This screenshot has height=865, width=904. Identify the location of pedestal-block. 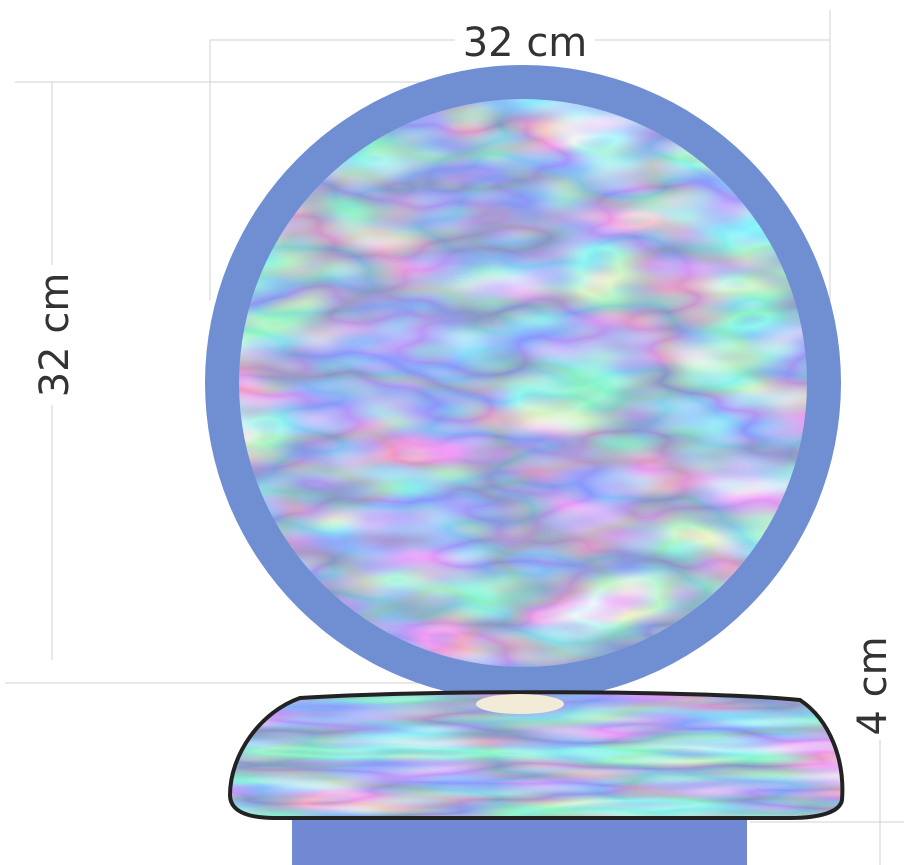
(519, 841).